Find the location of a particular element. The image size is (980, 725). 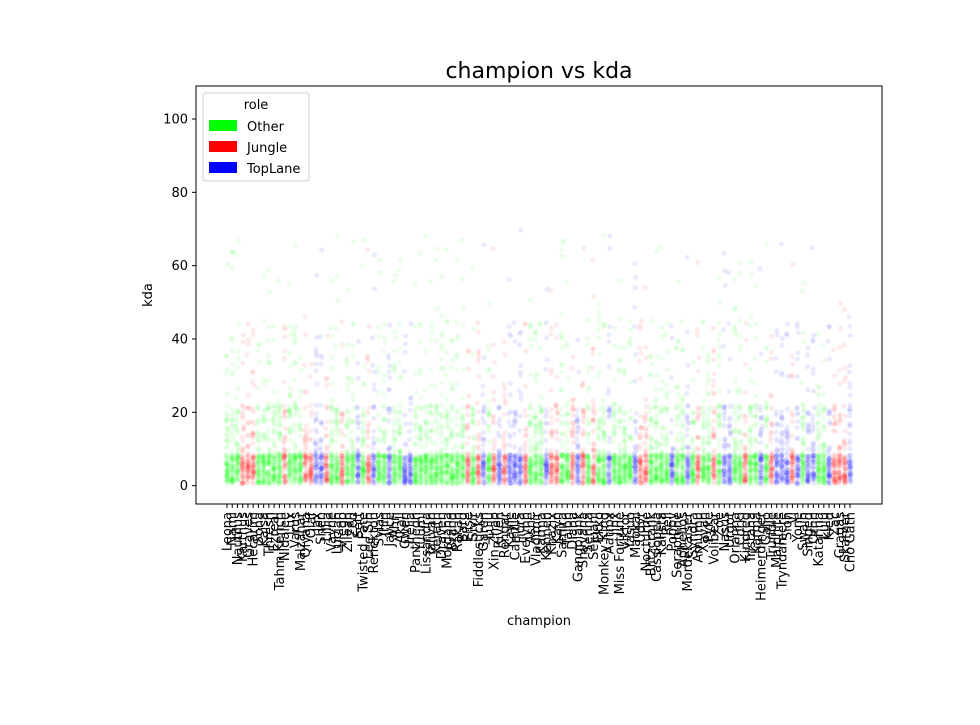

chart-title: champion vs kda is located at coordinates (538, 71).